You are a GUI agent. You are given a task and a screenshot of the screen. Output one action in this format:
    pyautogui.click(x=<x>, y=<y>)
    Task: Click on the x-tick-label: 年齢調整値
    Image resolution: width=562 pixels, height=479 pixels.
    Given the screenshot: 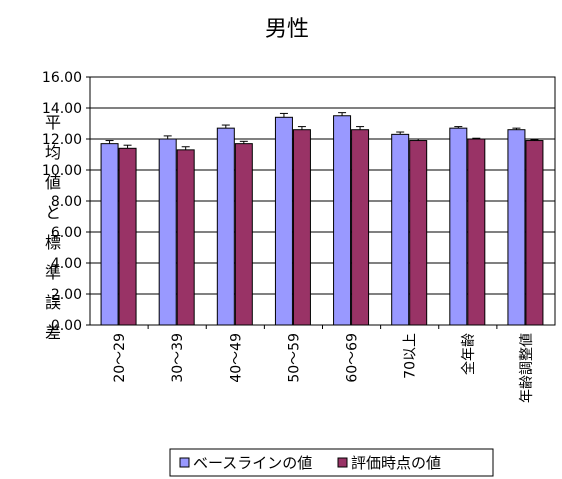 What is the action you would take?
    pyautogui.click(x=527, y=368)
    